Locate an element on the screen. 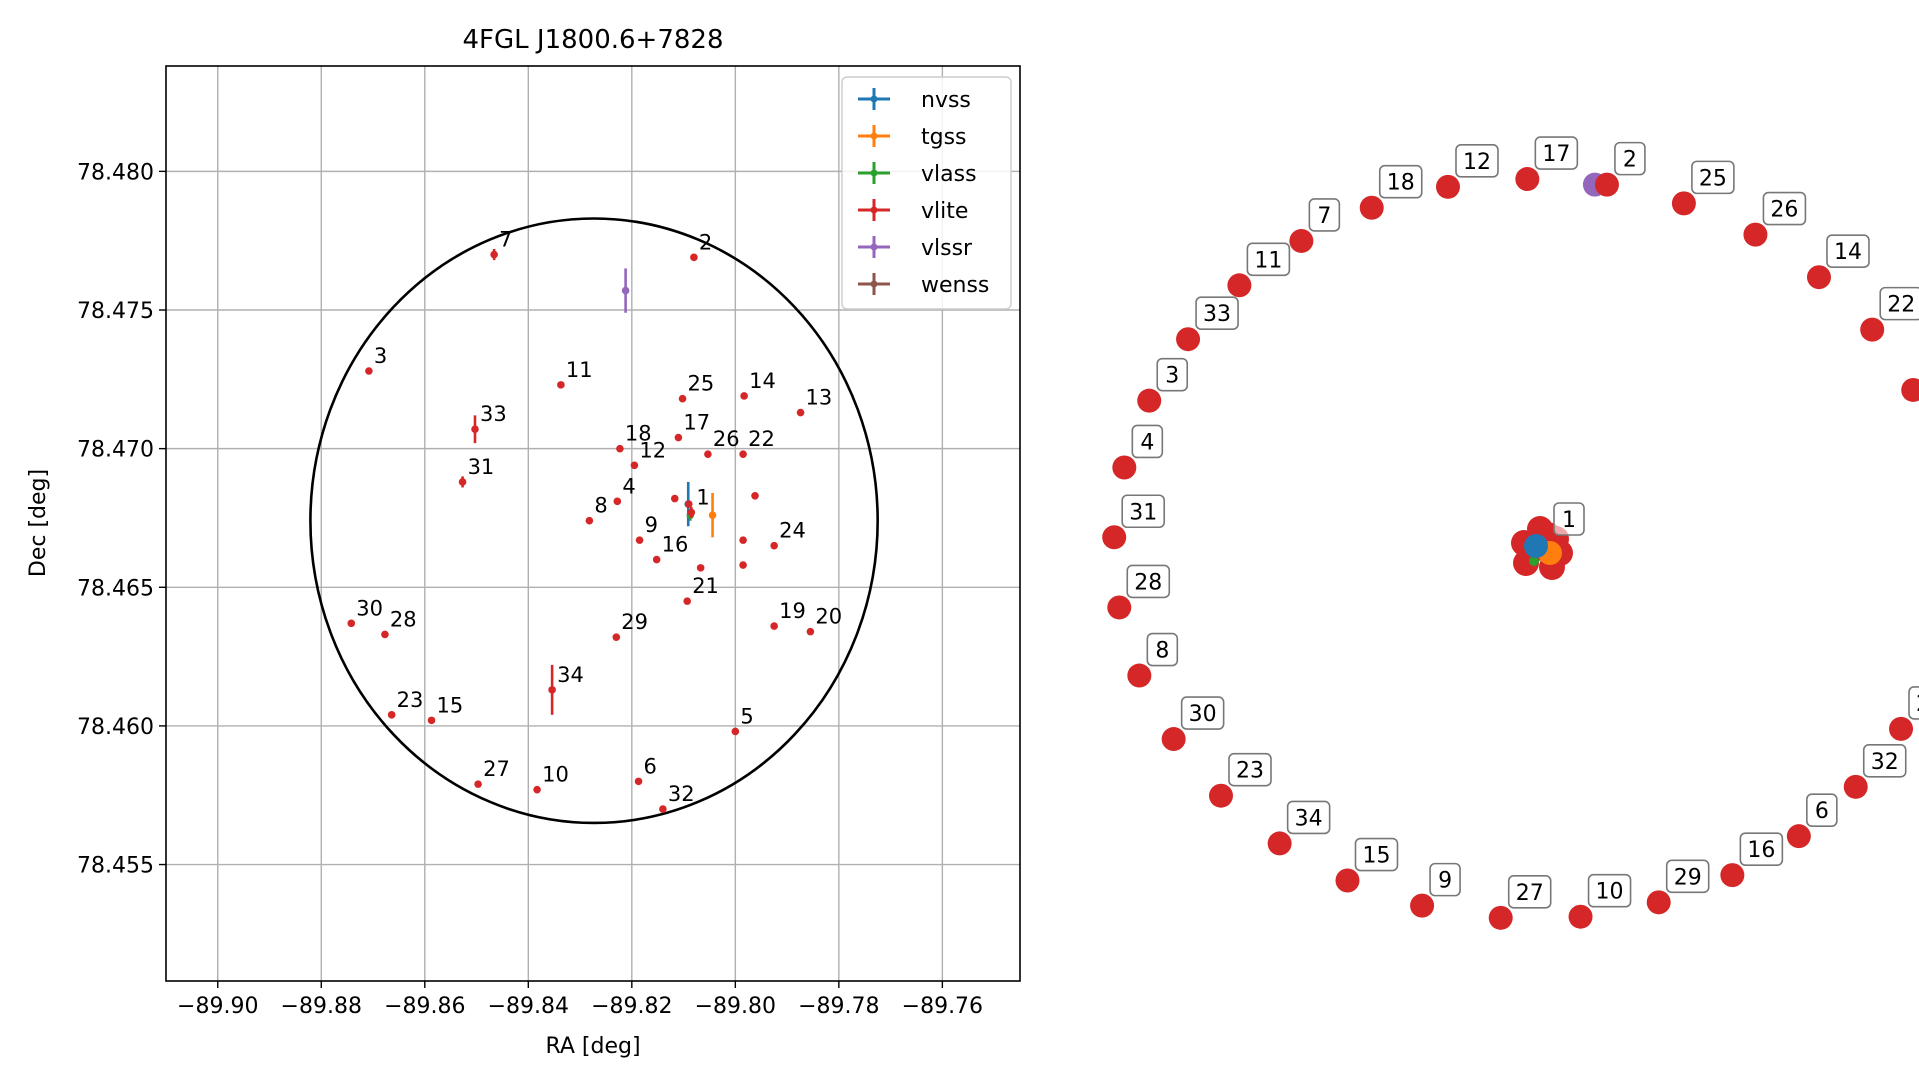  ring-marker: 25 is located at coordinates (1703, 188).